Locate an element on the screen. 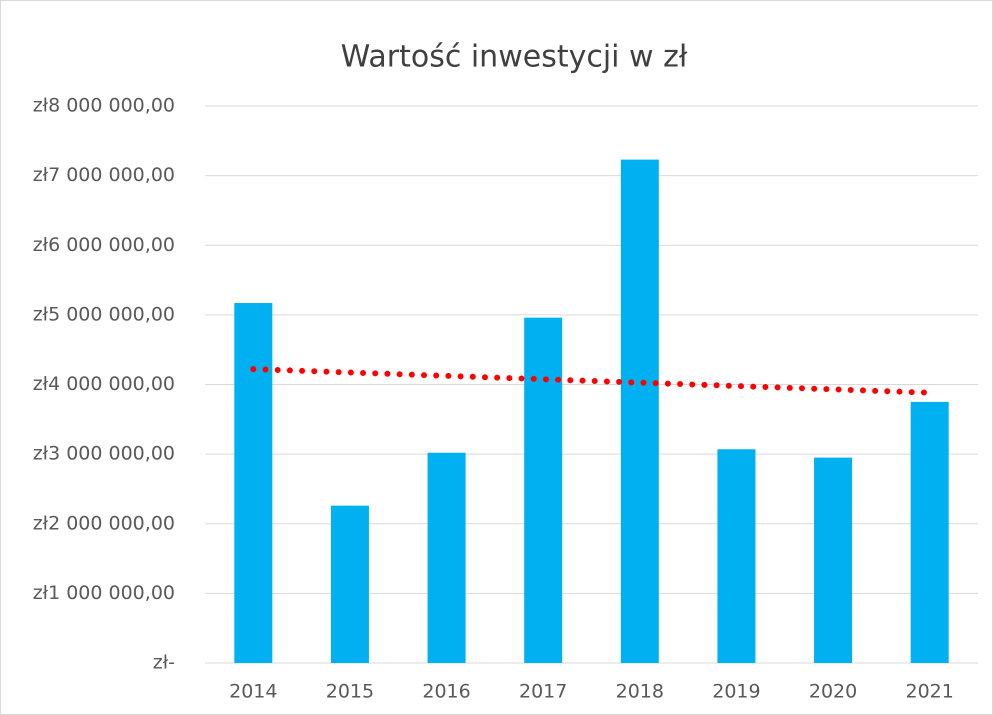  x-tick-label: 2020 is located at coordinates (833, 692).